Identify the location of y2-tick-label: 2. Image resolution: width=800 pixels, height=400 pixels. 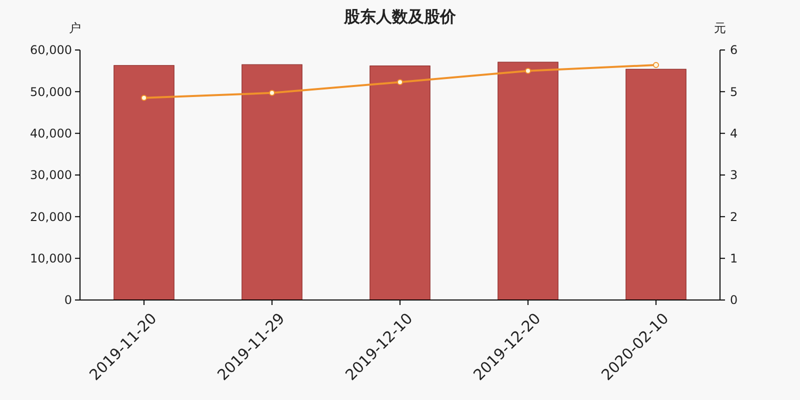
(734, 217).